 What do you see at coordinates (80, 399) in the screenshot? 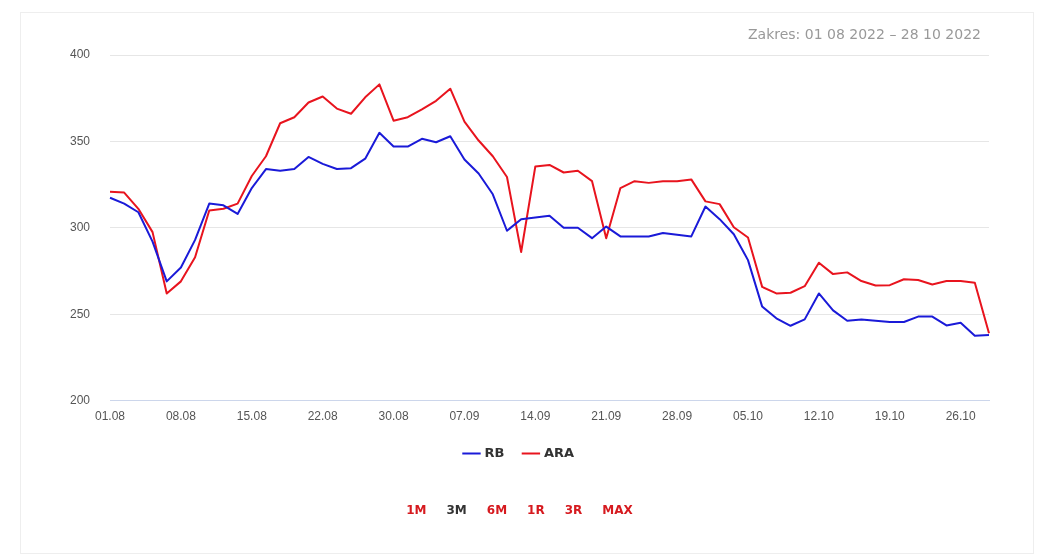
I see `y-tick-label: 200` at bounding box center [80, 399].